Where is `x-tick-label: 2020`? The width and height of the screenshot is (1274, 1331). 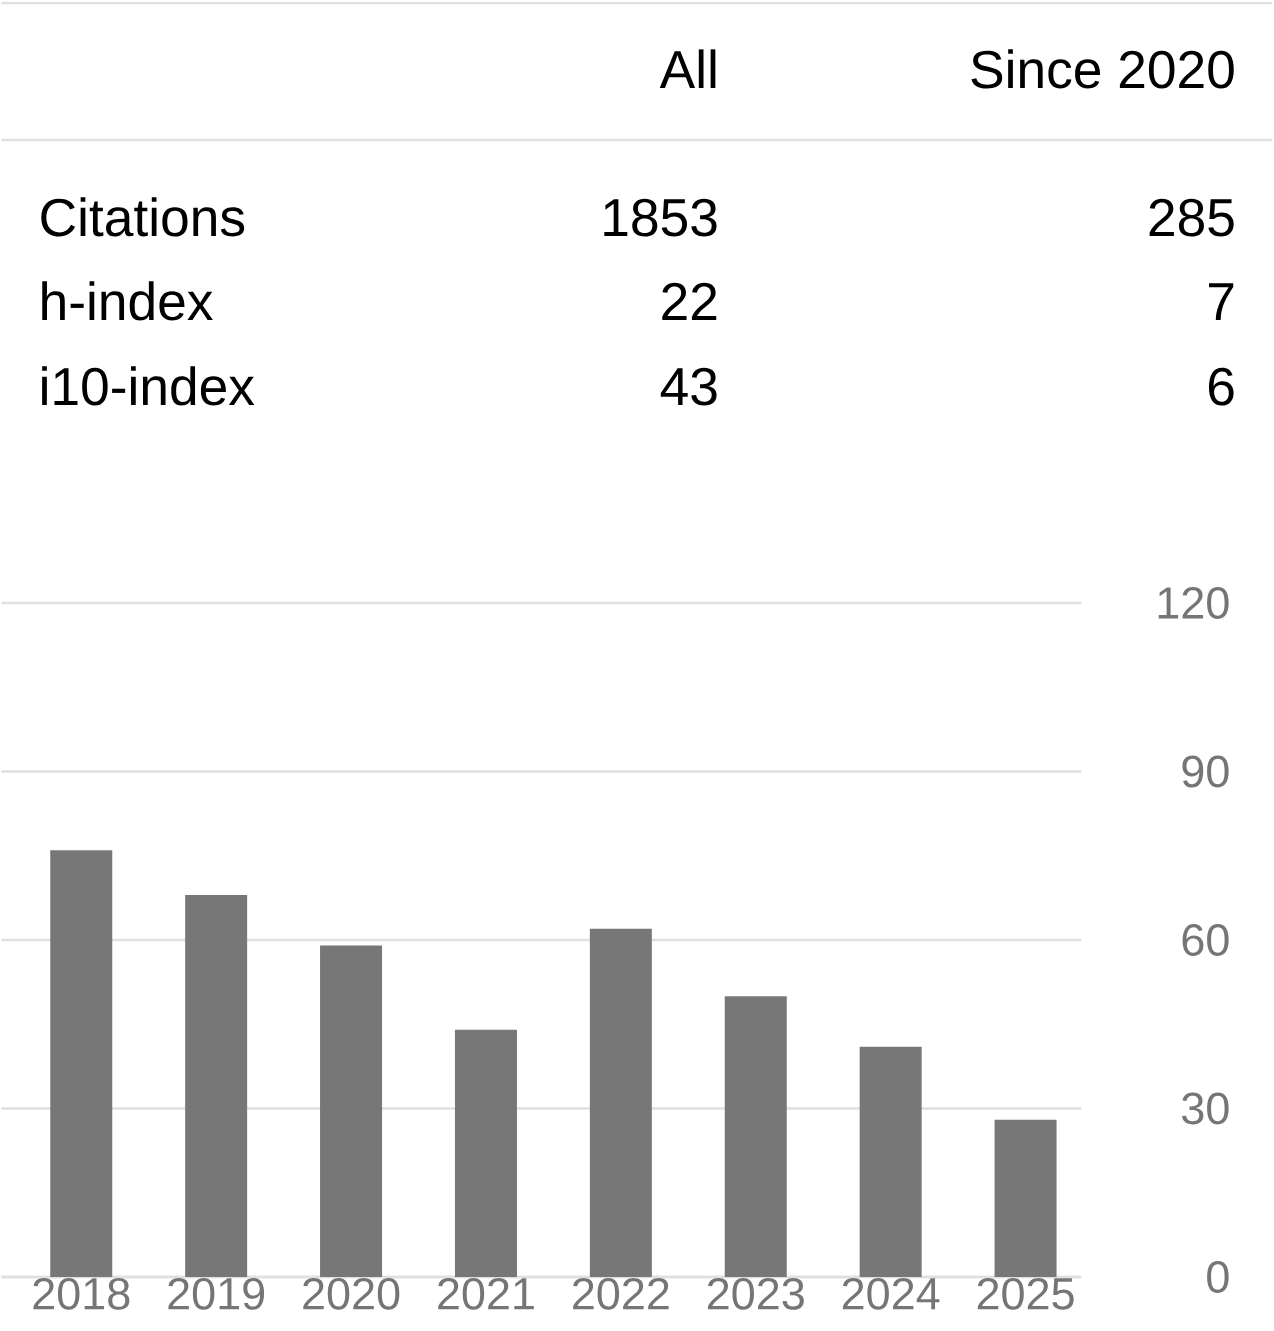
x-tick-label: 2020 is located at coordinates (351, 1293).